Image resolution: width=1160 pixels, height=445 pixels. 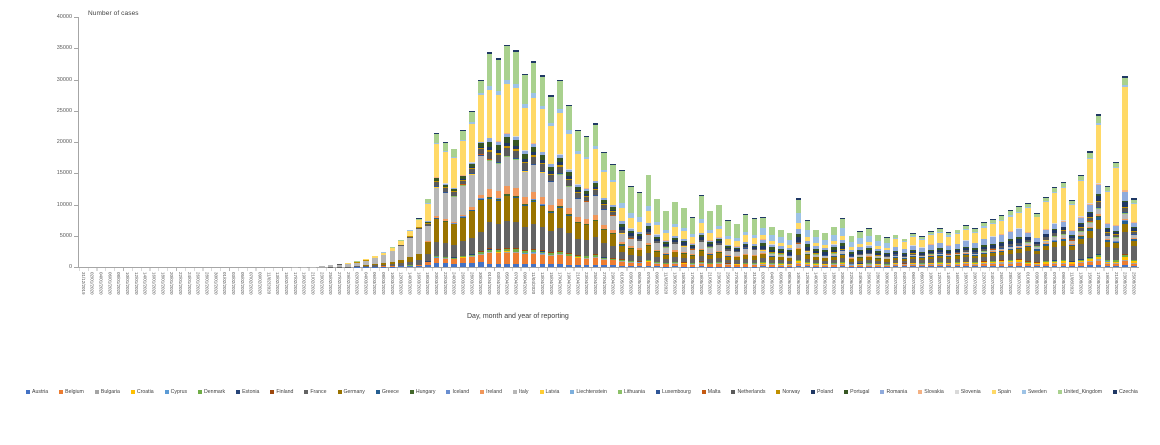 I want to click on x-label-slot: 04/06/2020, so click(x=772, y=290).